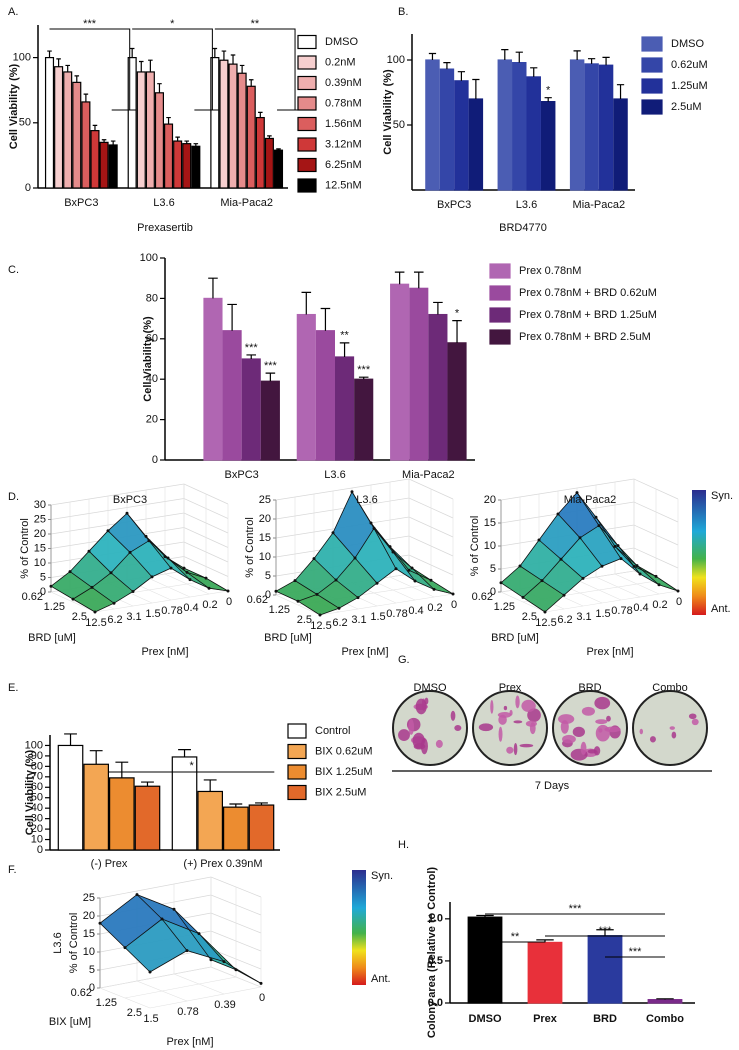  I want to click on x-tick-label: 0.2, so click(209, 605).